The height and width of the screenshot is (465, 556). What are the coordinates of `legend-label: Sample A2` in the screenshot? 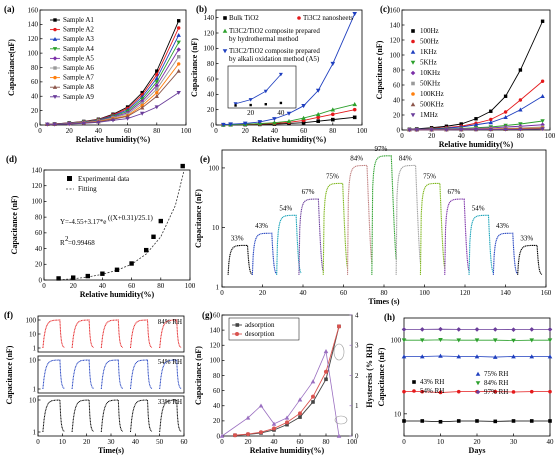 It's located at (78, 30).